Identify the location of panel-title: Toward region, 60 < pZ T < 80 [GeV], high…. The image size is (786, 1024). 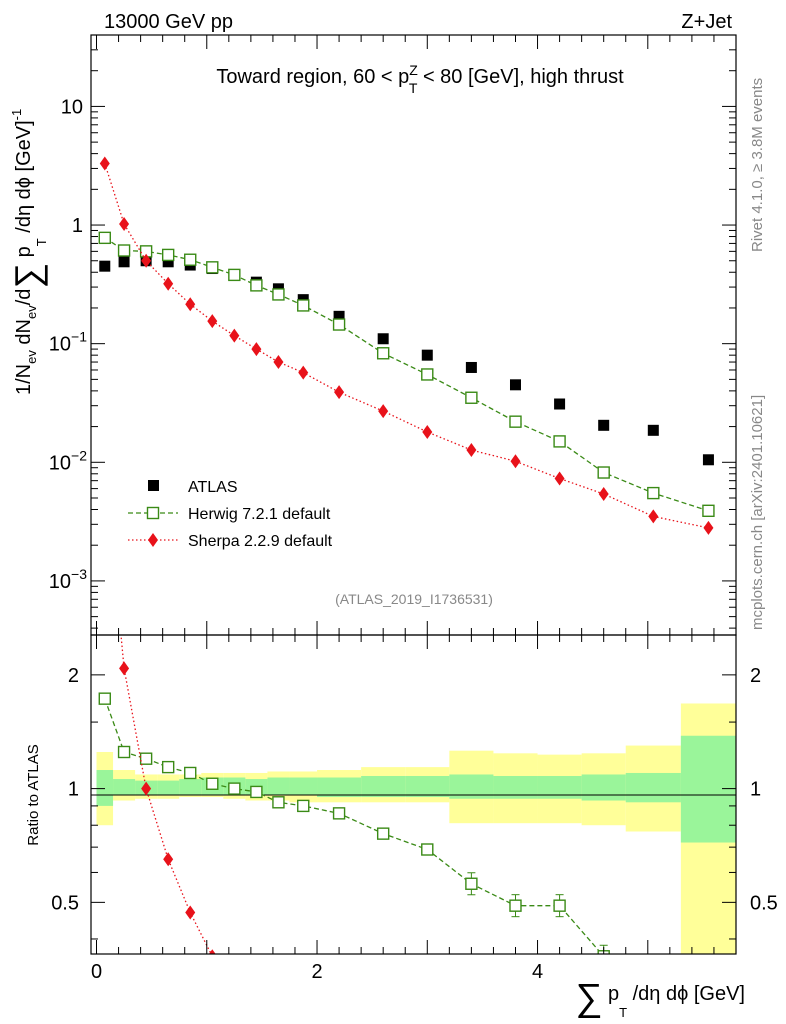
(420, 79).